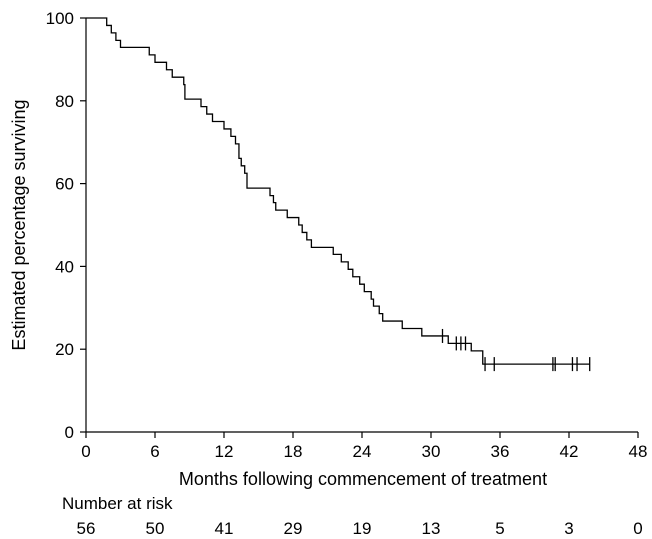  What do you see at coordinates (60, 18) in the screenshot?
I see `y-tick-label: 100` at bounding box center [60, 18].